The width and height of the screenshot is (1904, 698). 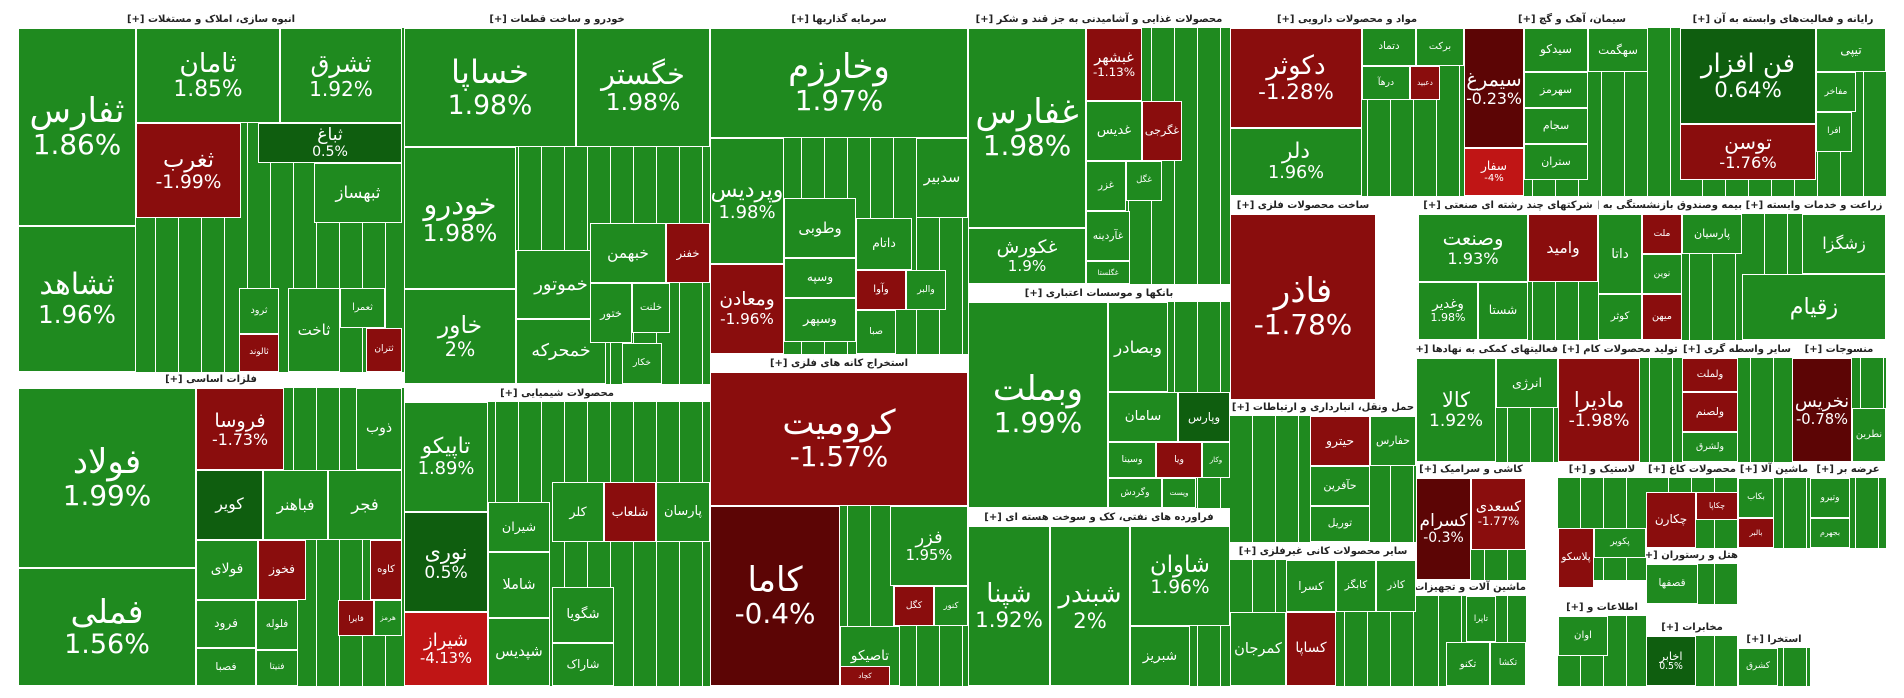 What do you see at coordinates (1672, 584) in the screenshot?
I see `stock-tile-28-0: قصفها` at bounding box center [1672, 584].